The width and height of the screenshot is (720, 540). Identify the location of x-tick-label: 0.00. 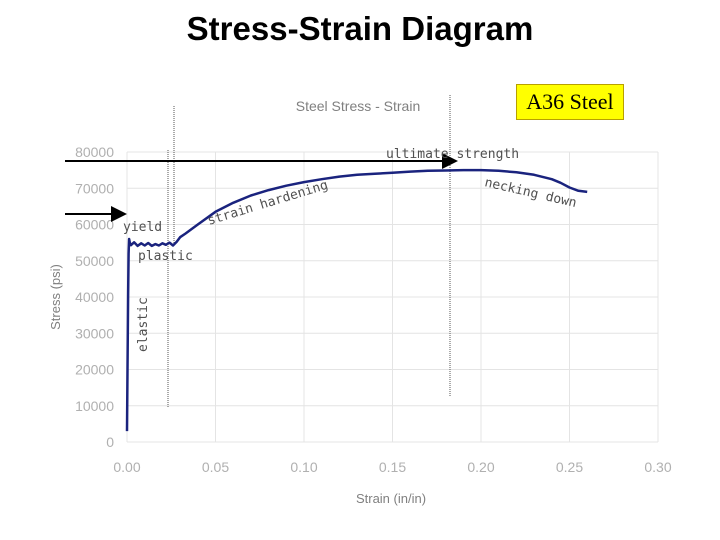
(126, 467).